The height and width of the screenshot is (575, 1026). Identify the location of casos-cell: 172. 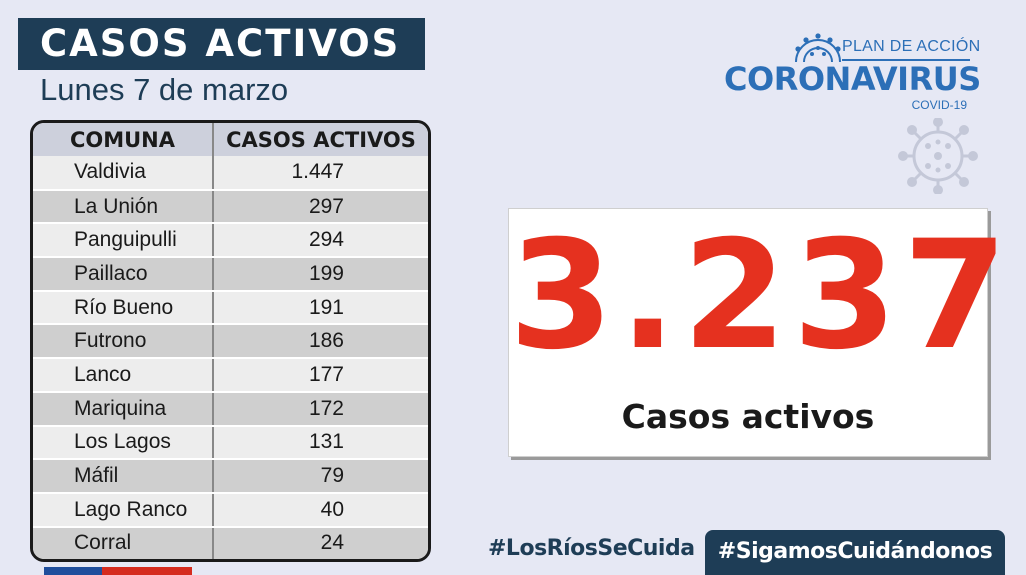
(320, 409).